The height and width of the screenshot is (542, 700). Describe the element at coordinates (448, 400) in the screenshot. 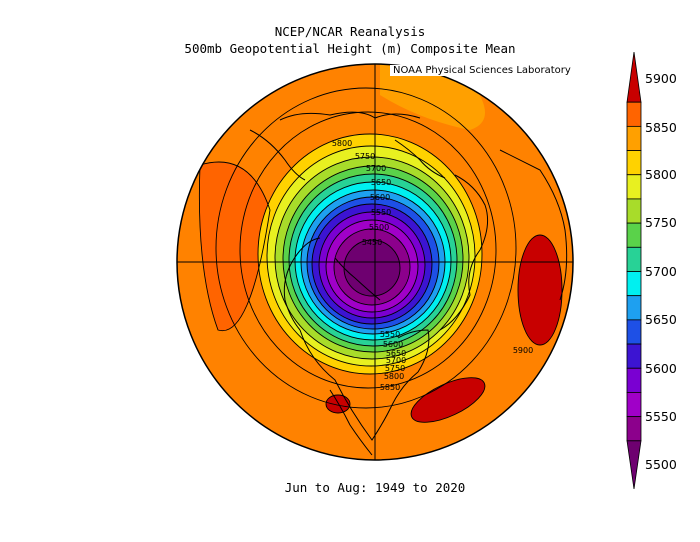

I see `high-atlantic` at that location.